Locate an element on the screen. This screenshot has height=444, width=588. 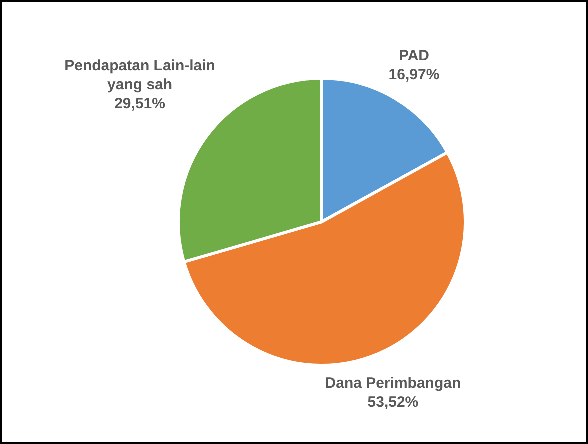
slice-label: Pendapatan Lain-lain yang sah is located at coordinates (140, 76).